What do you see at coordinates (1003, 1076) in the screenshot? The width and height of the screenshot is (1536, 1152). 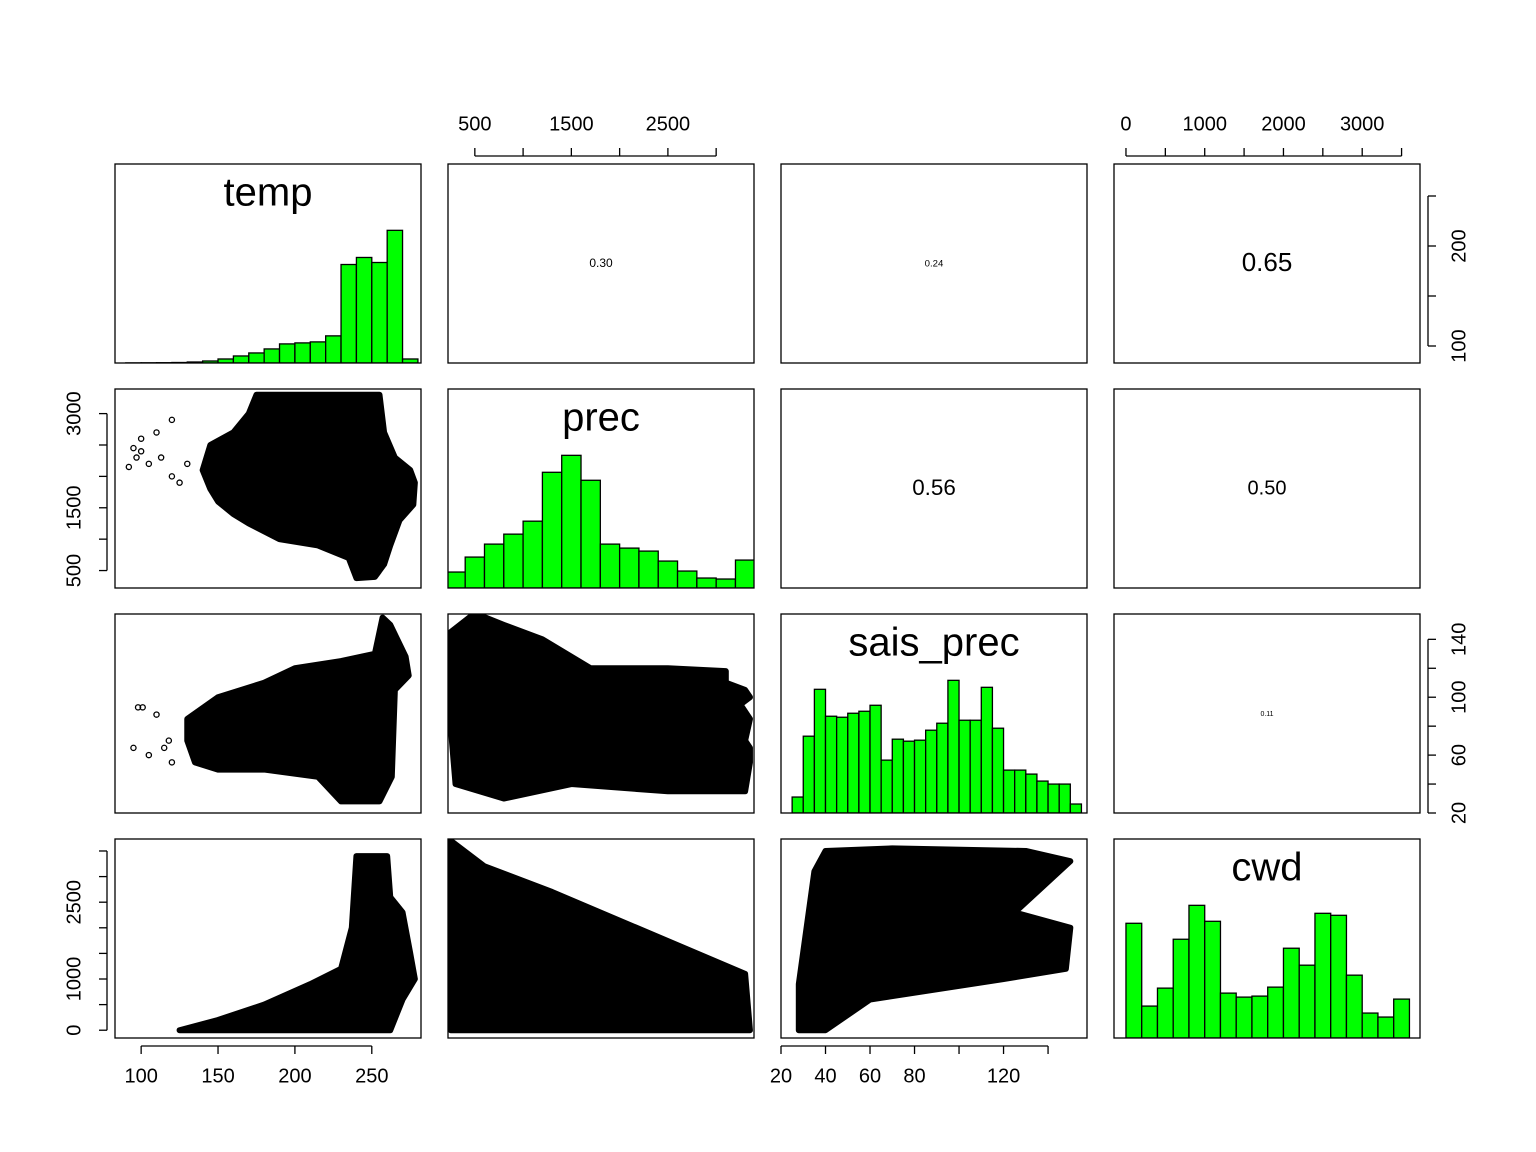 I see `tick-label: 120` at bounding box center [1003, 1076].